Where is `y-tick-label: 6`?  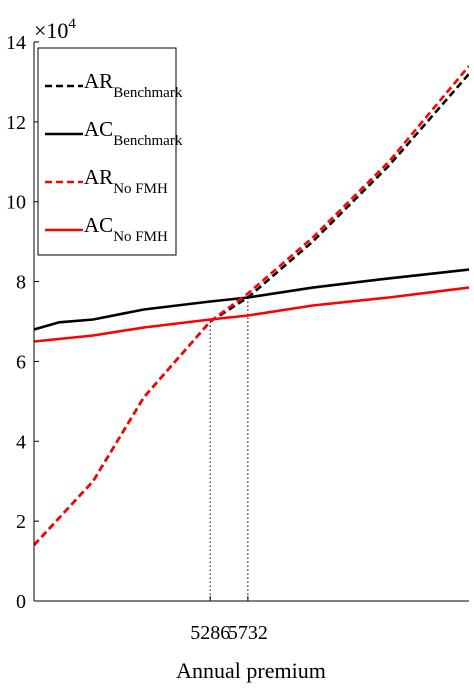 y-tick-label: 6 is located at coordinates (21, 362).